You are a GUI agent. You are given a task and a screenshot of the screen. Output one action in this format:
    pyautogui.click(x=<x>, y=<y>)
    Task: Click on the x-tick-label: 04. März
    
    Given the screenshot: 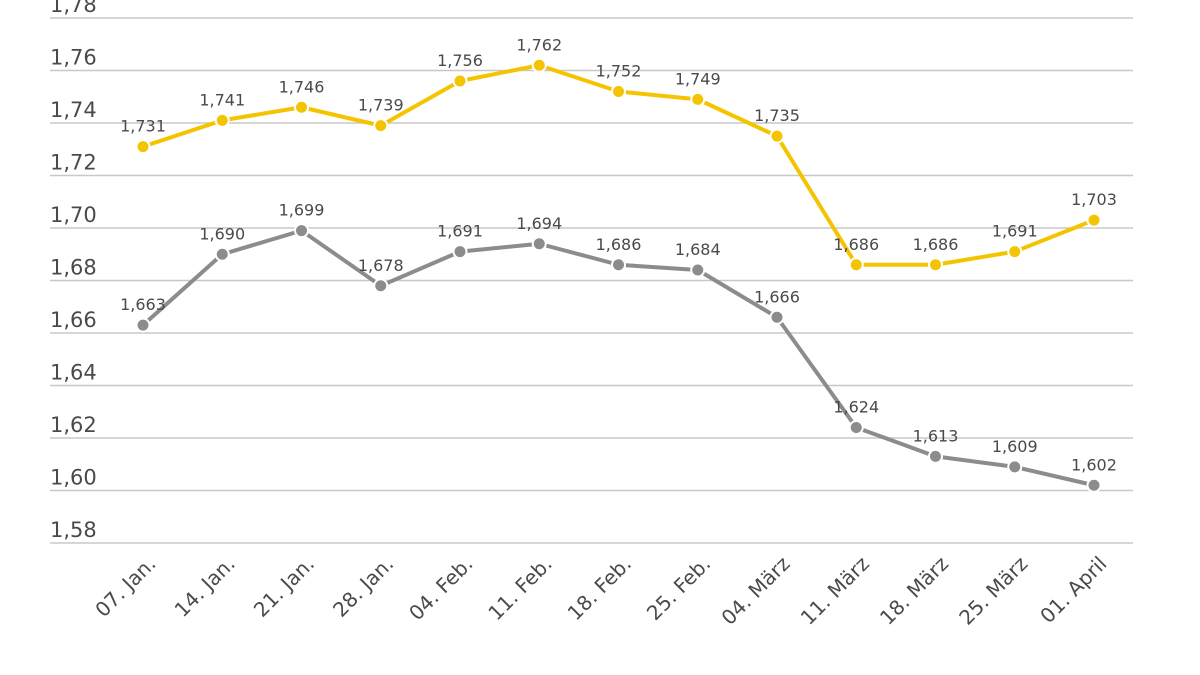 What is the action you would take?
    pyautogui.click(x=755, y=591)
    